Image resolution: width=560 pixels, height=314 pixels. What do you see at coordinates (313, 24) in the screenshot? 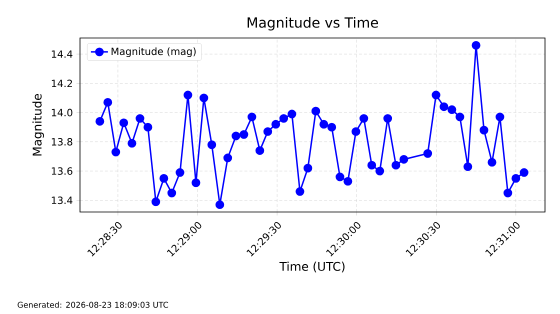
I see `chart-title: Magnitude vs Time` at bounding box center [313, 24].